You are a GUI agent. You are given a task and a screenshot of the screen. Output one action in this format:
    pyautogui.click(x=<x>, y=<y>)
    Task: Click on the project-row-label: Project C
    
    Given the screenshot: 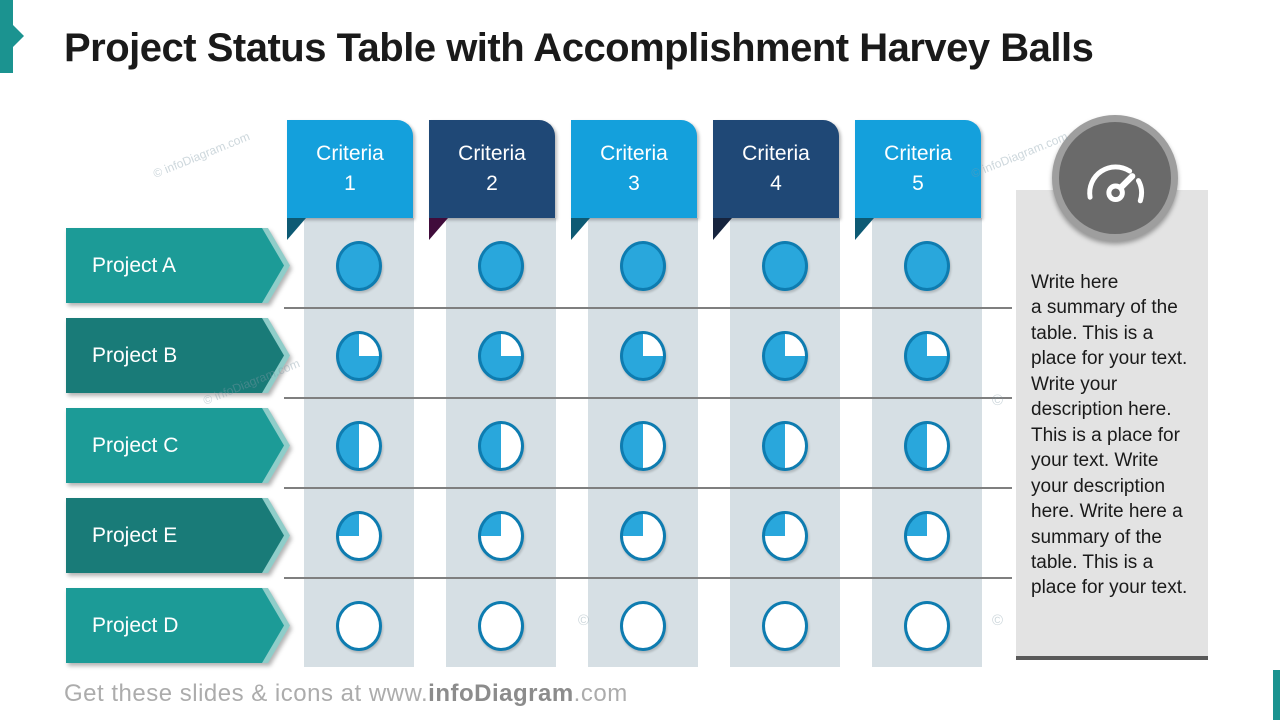 What is the action you would take?
    pyautogui.click(x=175, y=445)
    